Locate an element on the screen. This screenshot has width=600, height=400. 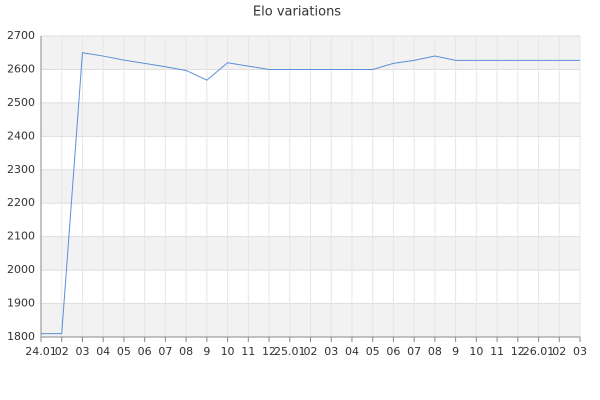
y-tick-label: 2400 is located at coordinates (21, 135).